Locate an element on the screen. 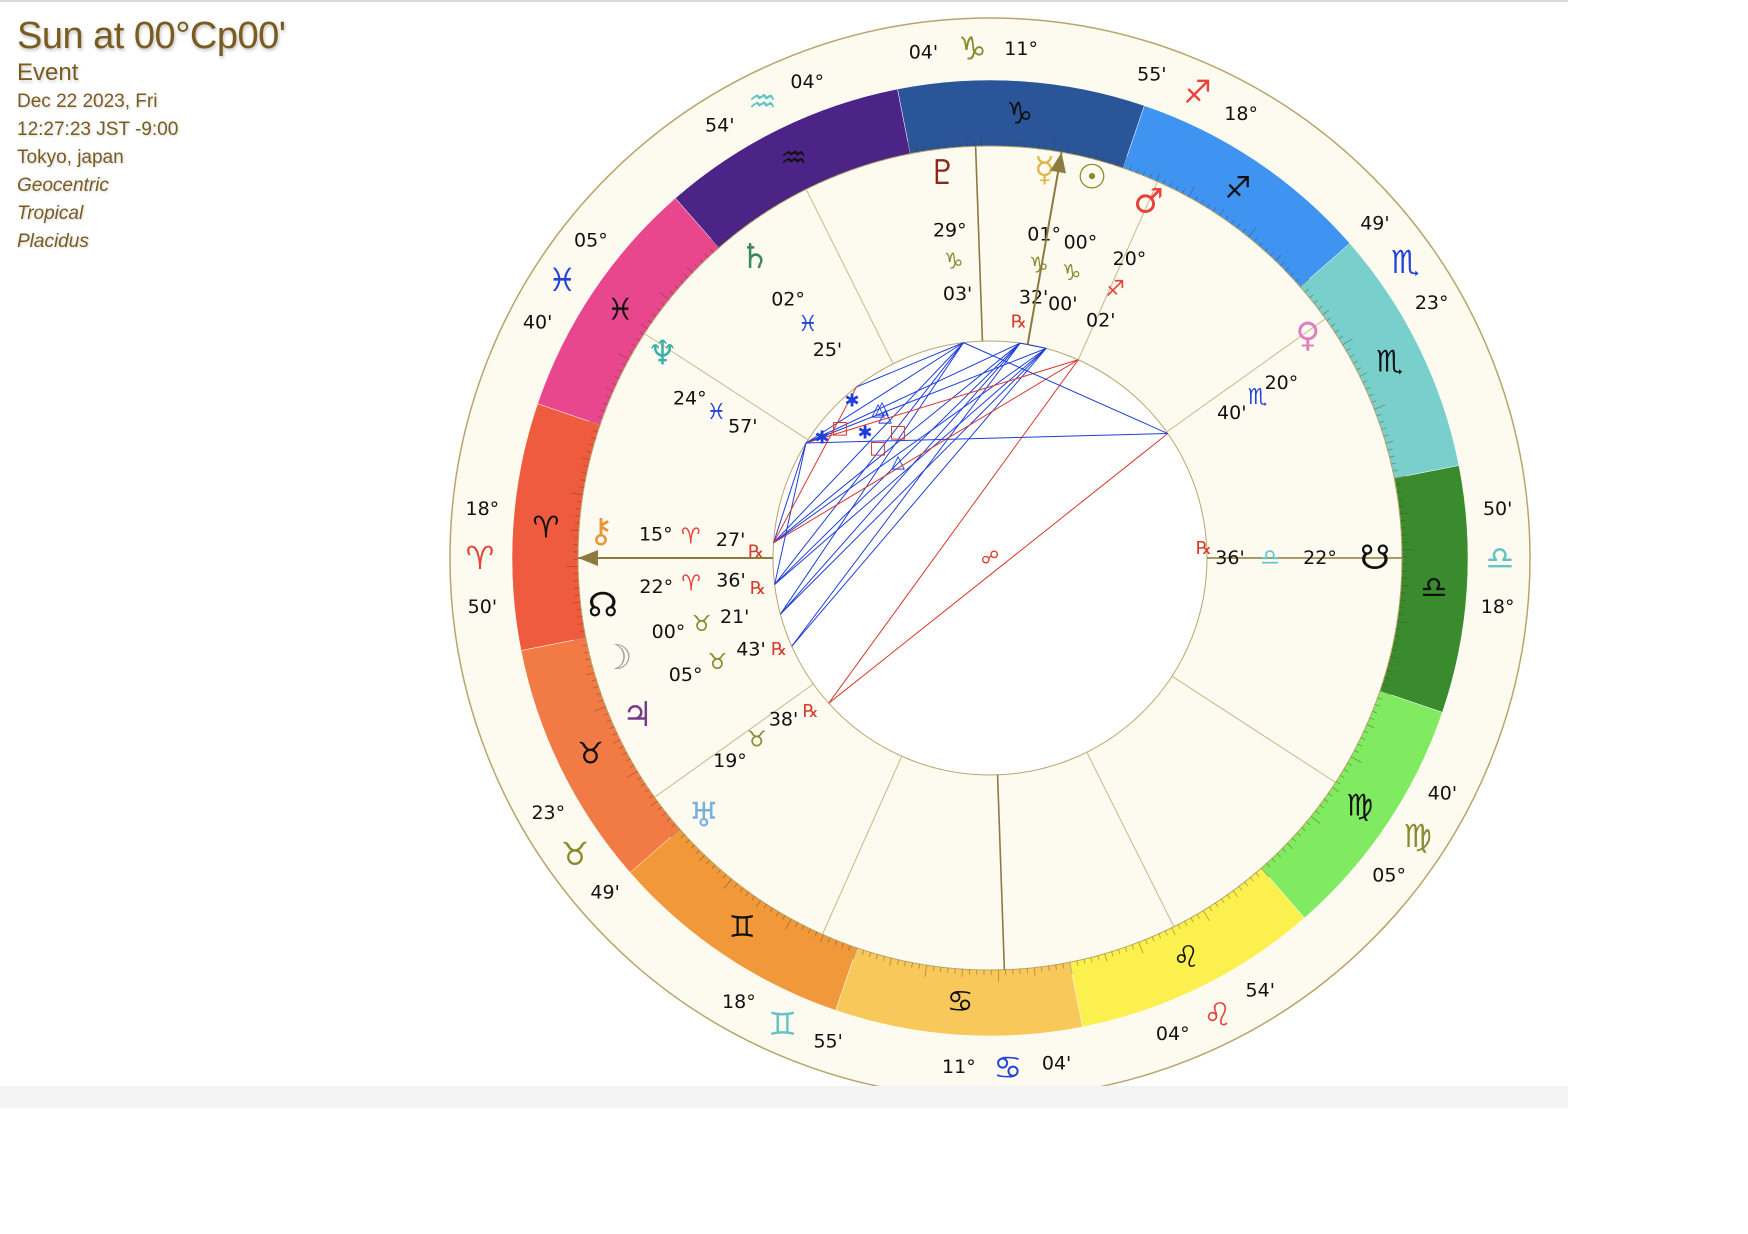 This screenshot has height=1234, width=1748. planet-uranus: ♅ 19°♉38' ℞ is located at coordinates (754, 768).